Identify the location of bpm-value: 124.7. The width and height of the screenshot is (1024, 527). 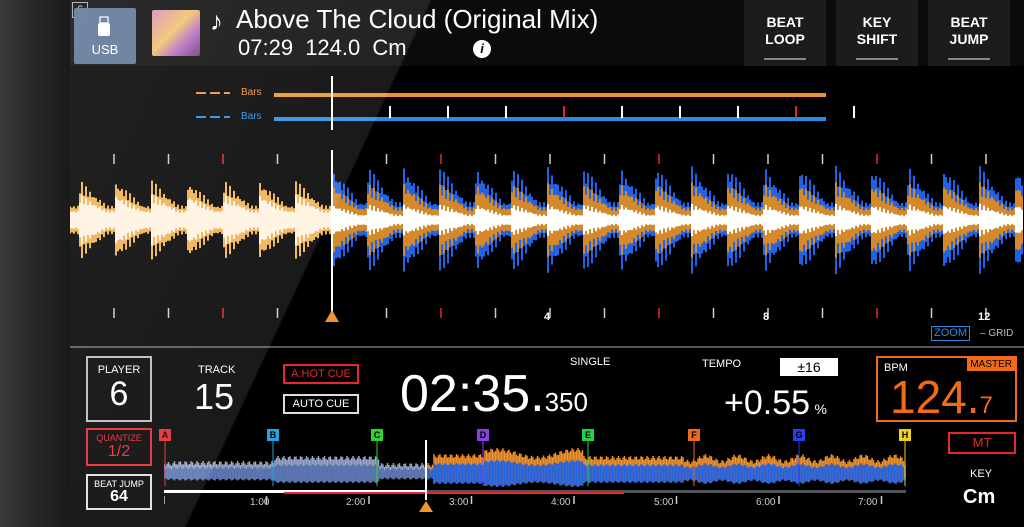
(941, 397).